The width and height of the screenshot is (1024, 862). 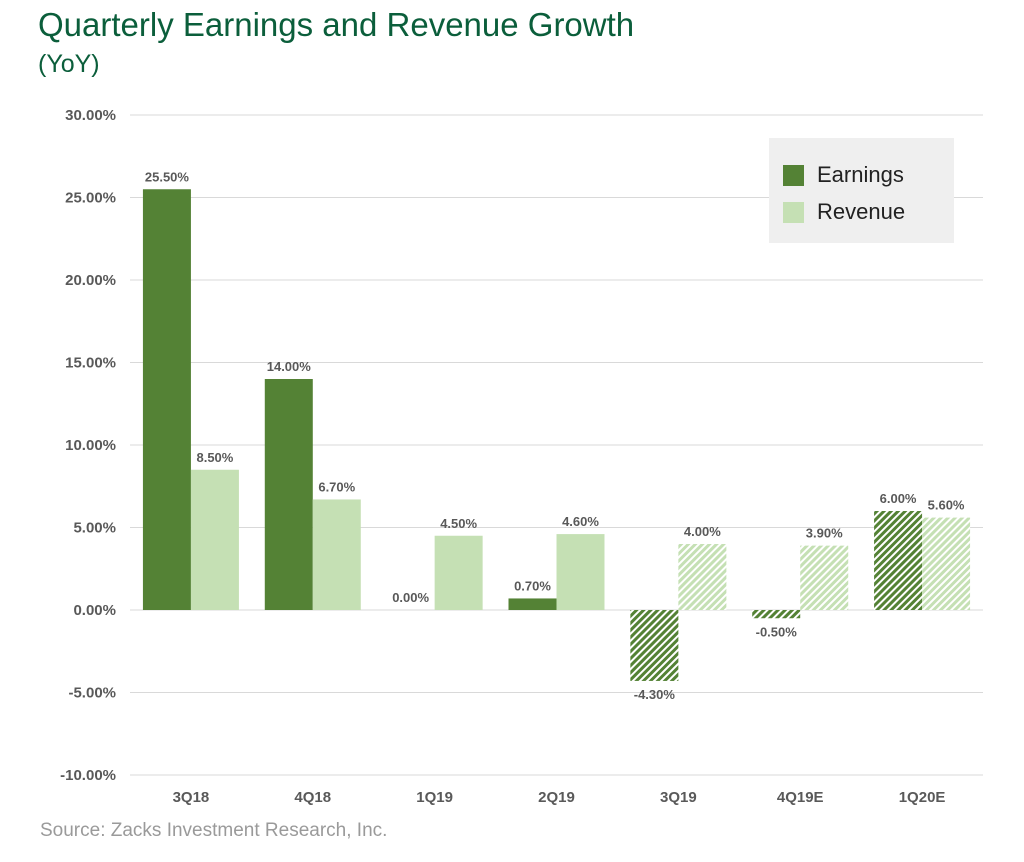 What do you see at coordinates (90, 363) in the screenshot?
I see `y-tick-label: 15.00%` at bounding box center [90, 363].